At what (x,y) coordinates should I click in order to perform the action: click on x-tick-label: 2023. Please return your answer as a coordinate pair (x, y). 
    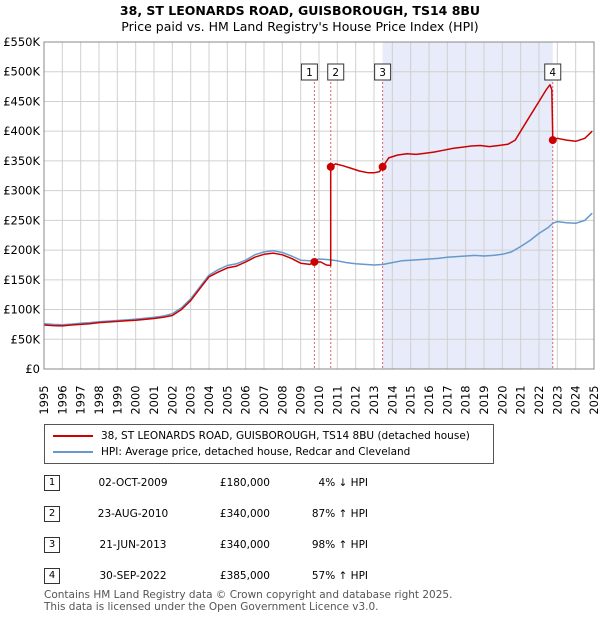
    Looking at the image, I should click on (557, 399).